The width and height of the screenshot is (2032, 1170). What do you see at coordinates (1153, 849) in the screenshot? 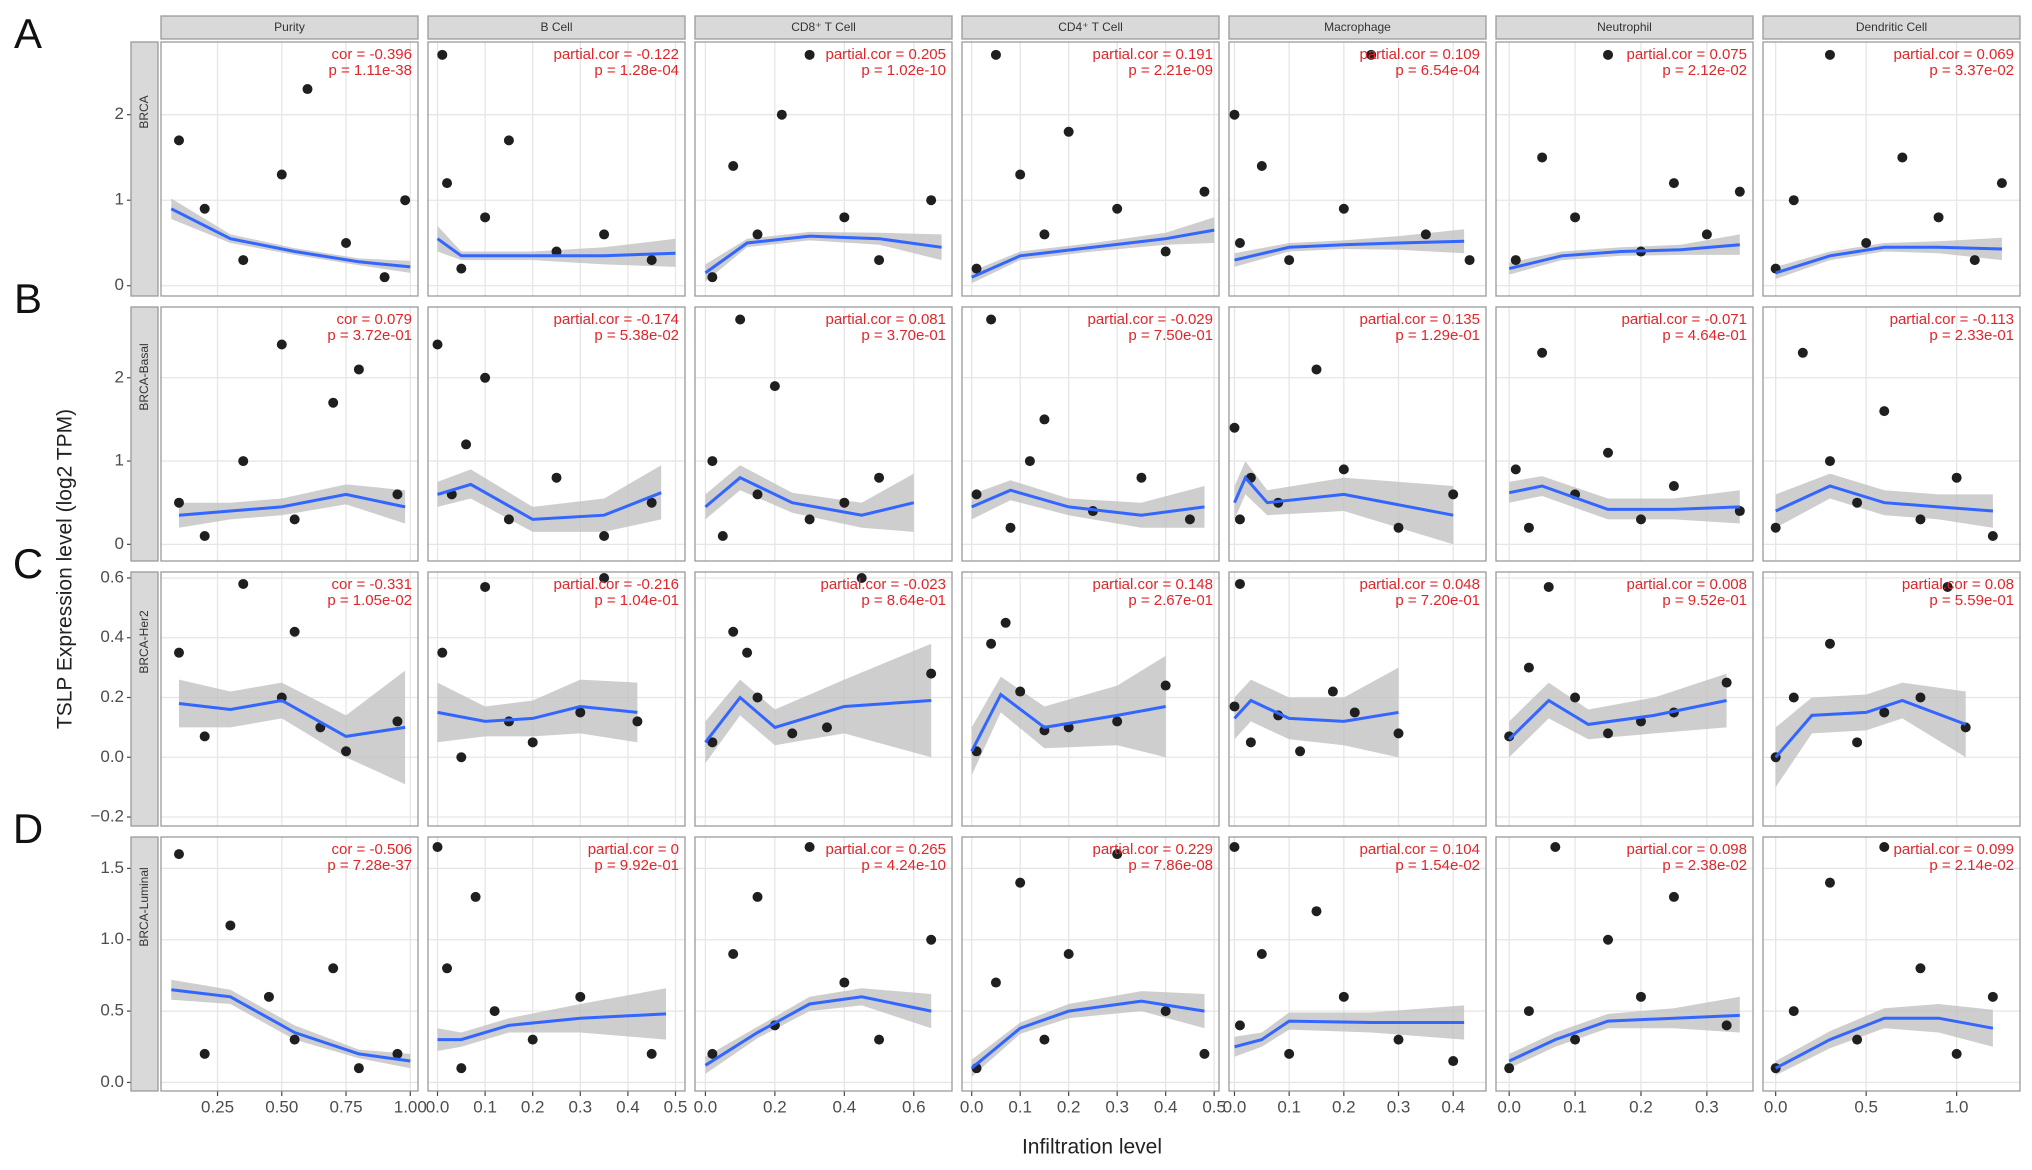
I see `annotation: partial.cor = 0.229` at bounding box center [1153, 849].